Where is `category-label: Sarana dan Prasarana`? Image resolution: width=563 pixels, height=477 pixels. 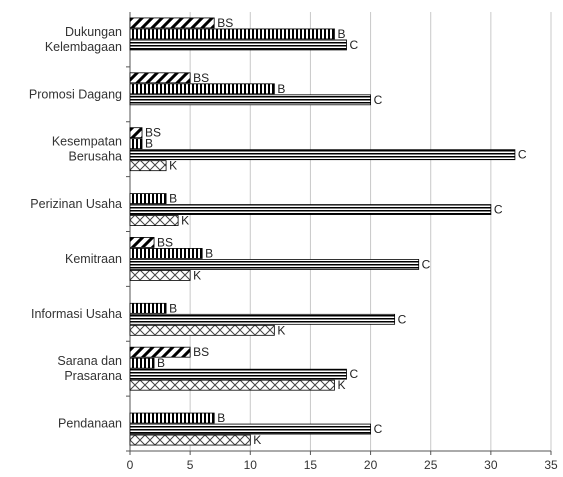 category-label: Sarana dan Prasarana is located at coordinates (89, 368).